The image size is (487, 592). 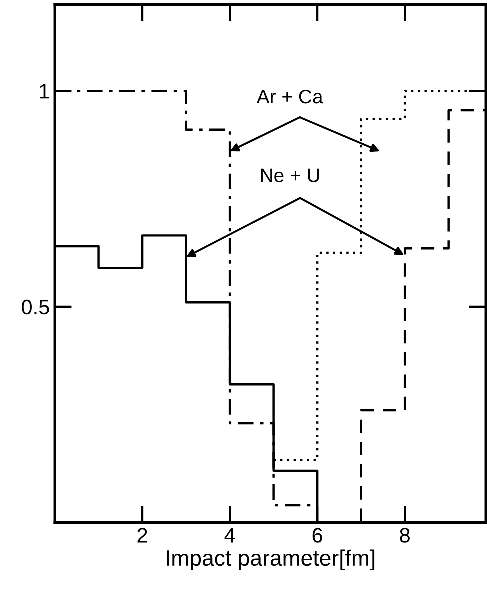 I want to click on y-tick-label: 0.5, so click(x=36, y=307).